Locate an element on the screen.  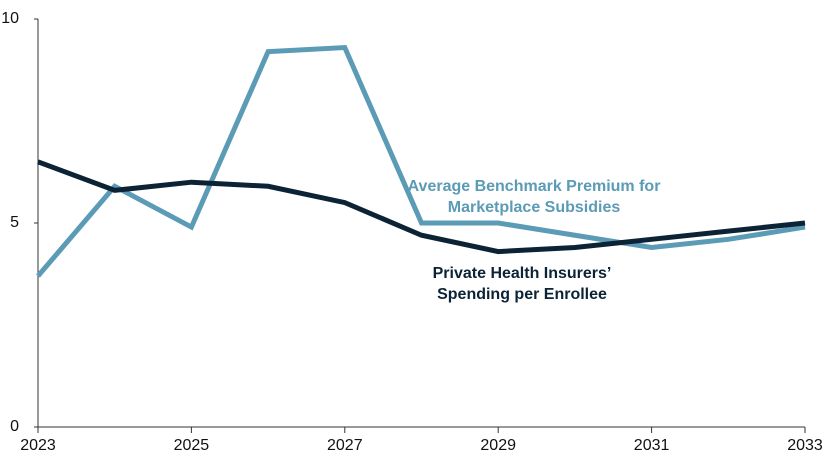
y-tick-label: 10 is located at coordinates (10, 18).